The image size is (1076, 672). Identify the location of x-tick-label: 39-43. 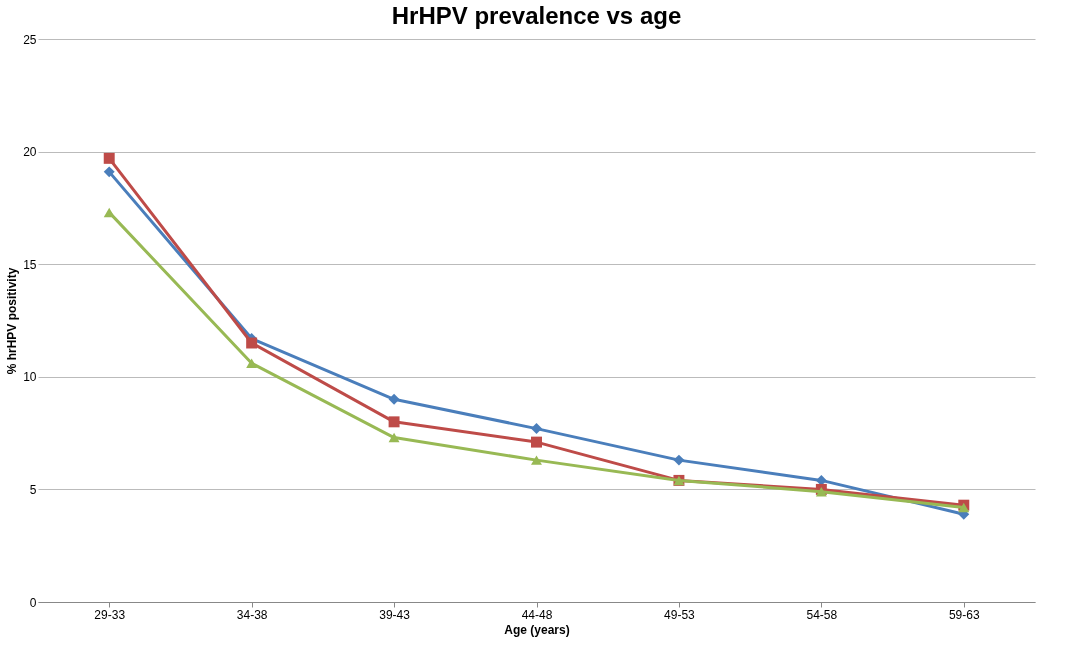
(395, 614).